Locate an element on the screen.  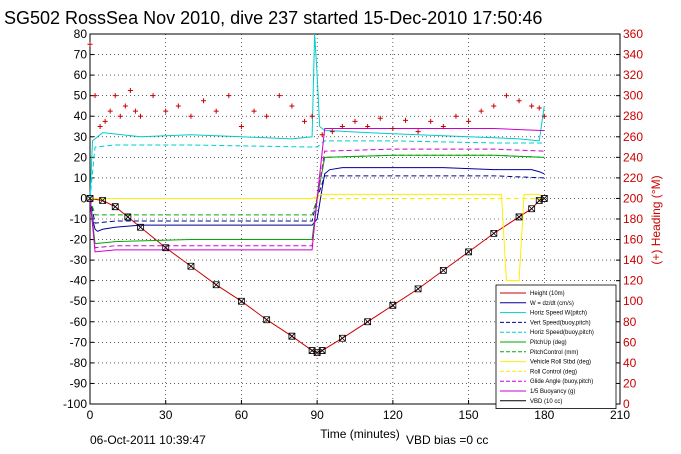
y-tick-label: -100 is located at coordinates (75, 404).